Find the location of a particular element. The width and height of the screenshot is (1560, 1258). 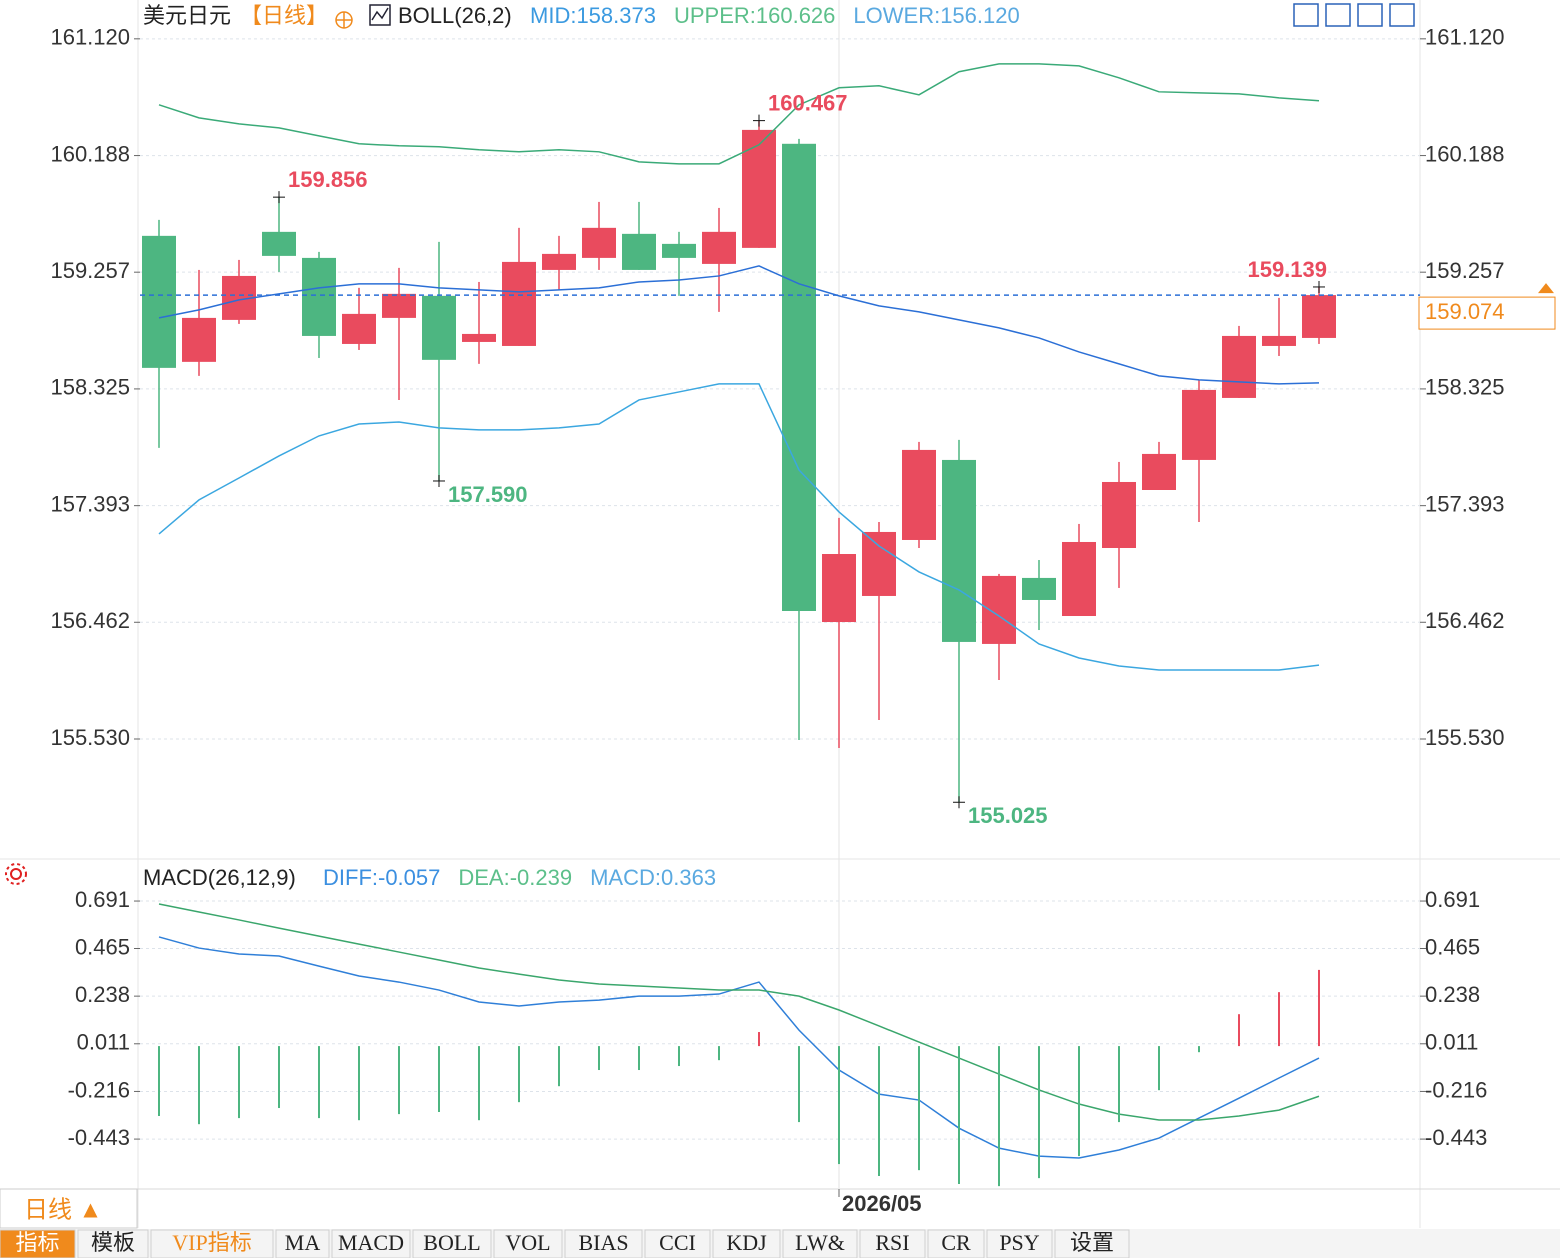

tab-label: 指标 is located at coordinates (37, 1242).